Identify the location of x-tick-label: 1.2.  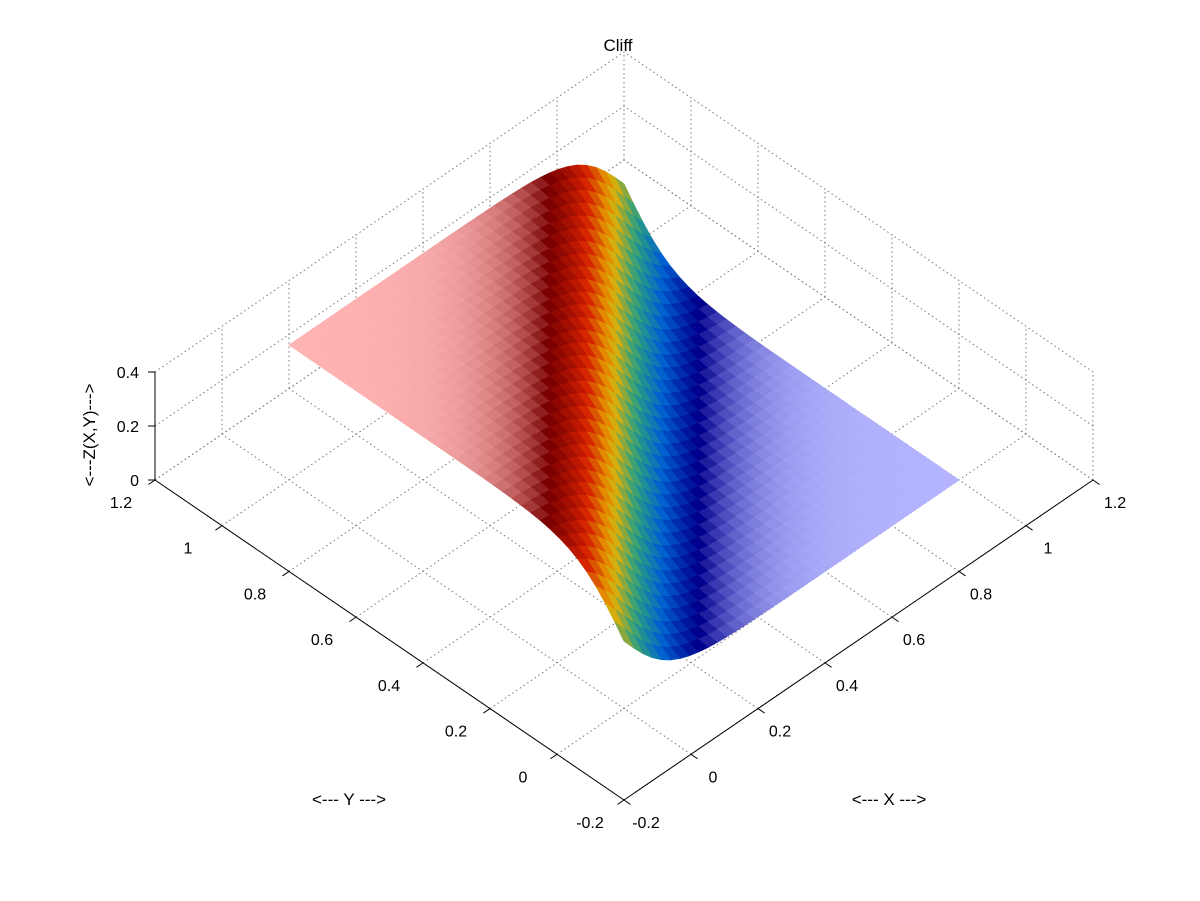
(1115, 503).